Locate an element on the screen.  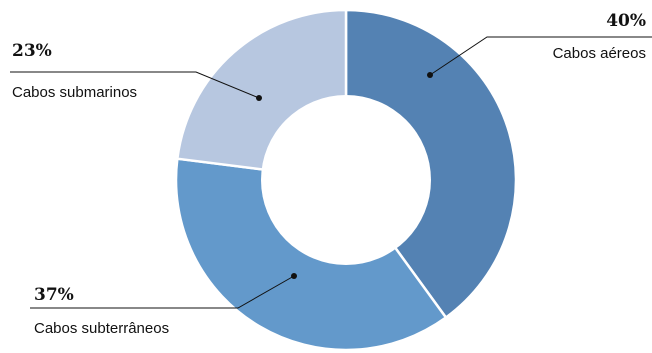
leader-dot-cabos-aereos is located at coordinates (430, 75).